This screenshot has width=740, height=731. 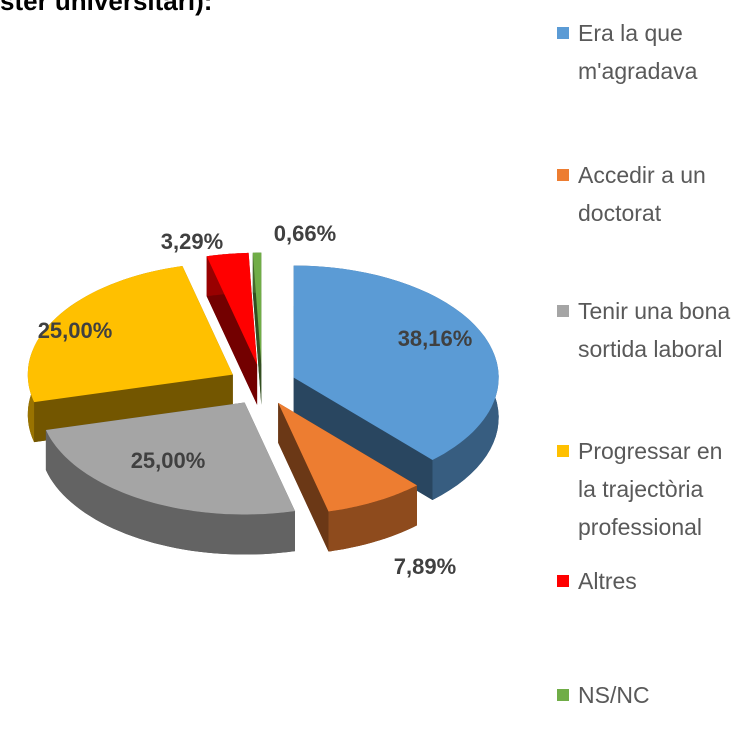 I want to click on legend-label: NS/NC, so click(x=614, y=695).